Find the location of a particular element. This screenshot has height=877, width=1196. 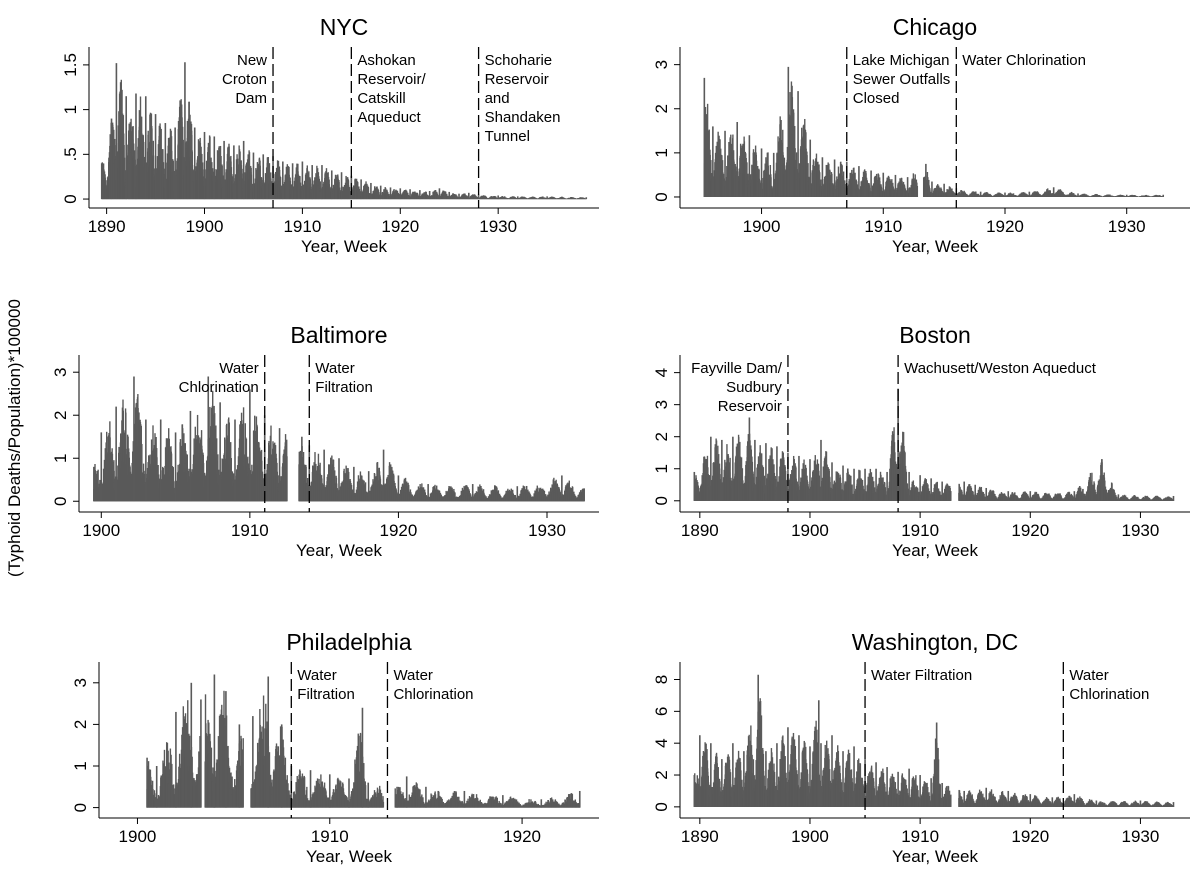

y-tick-label: 3 is located at coordinates (661, 64).